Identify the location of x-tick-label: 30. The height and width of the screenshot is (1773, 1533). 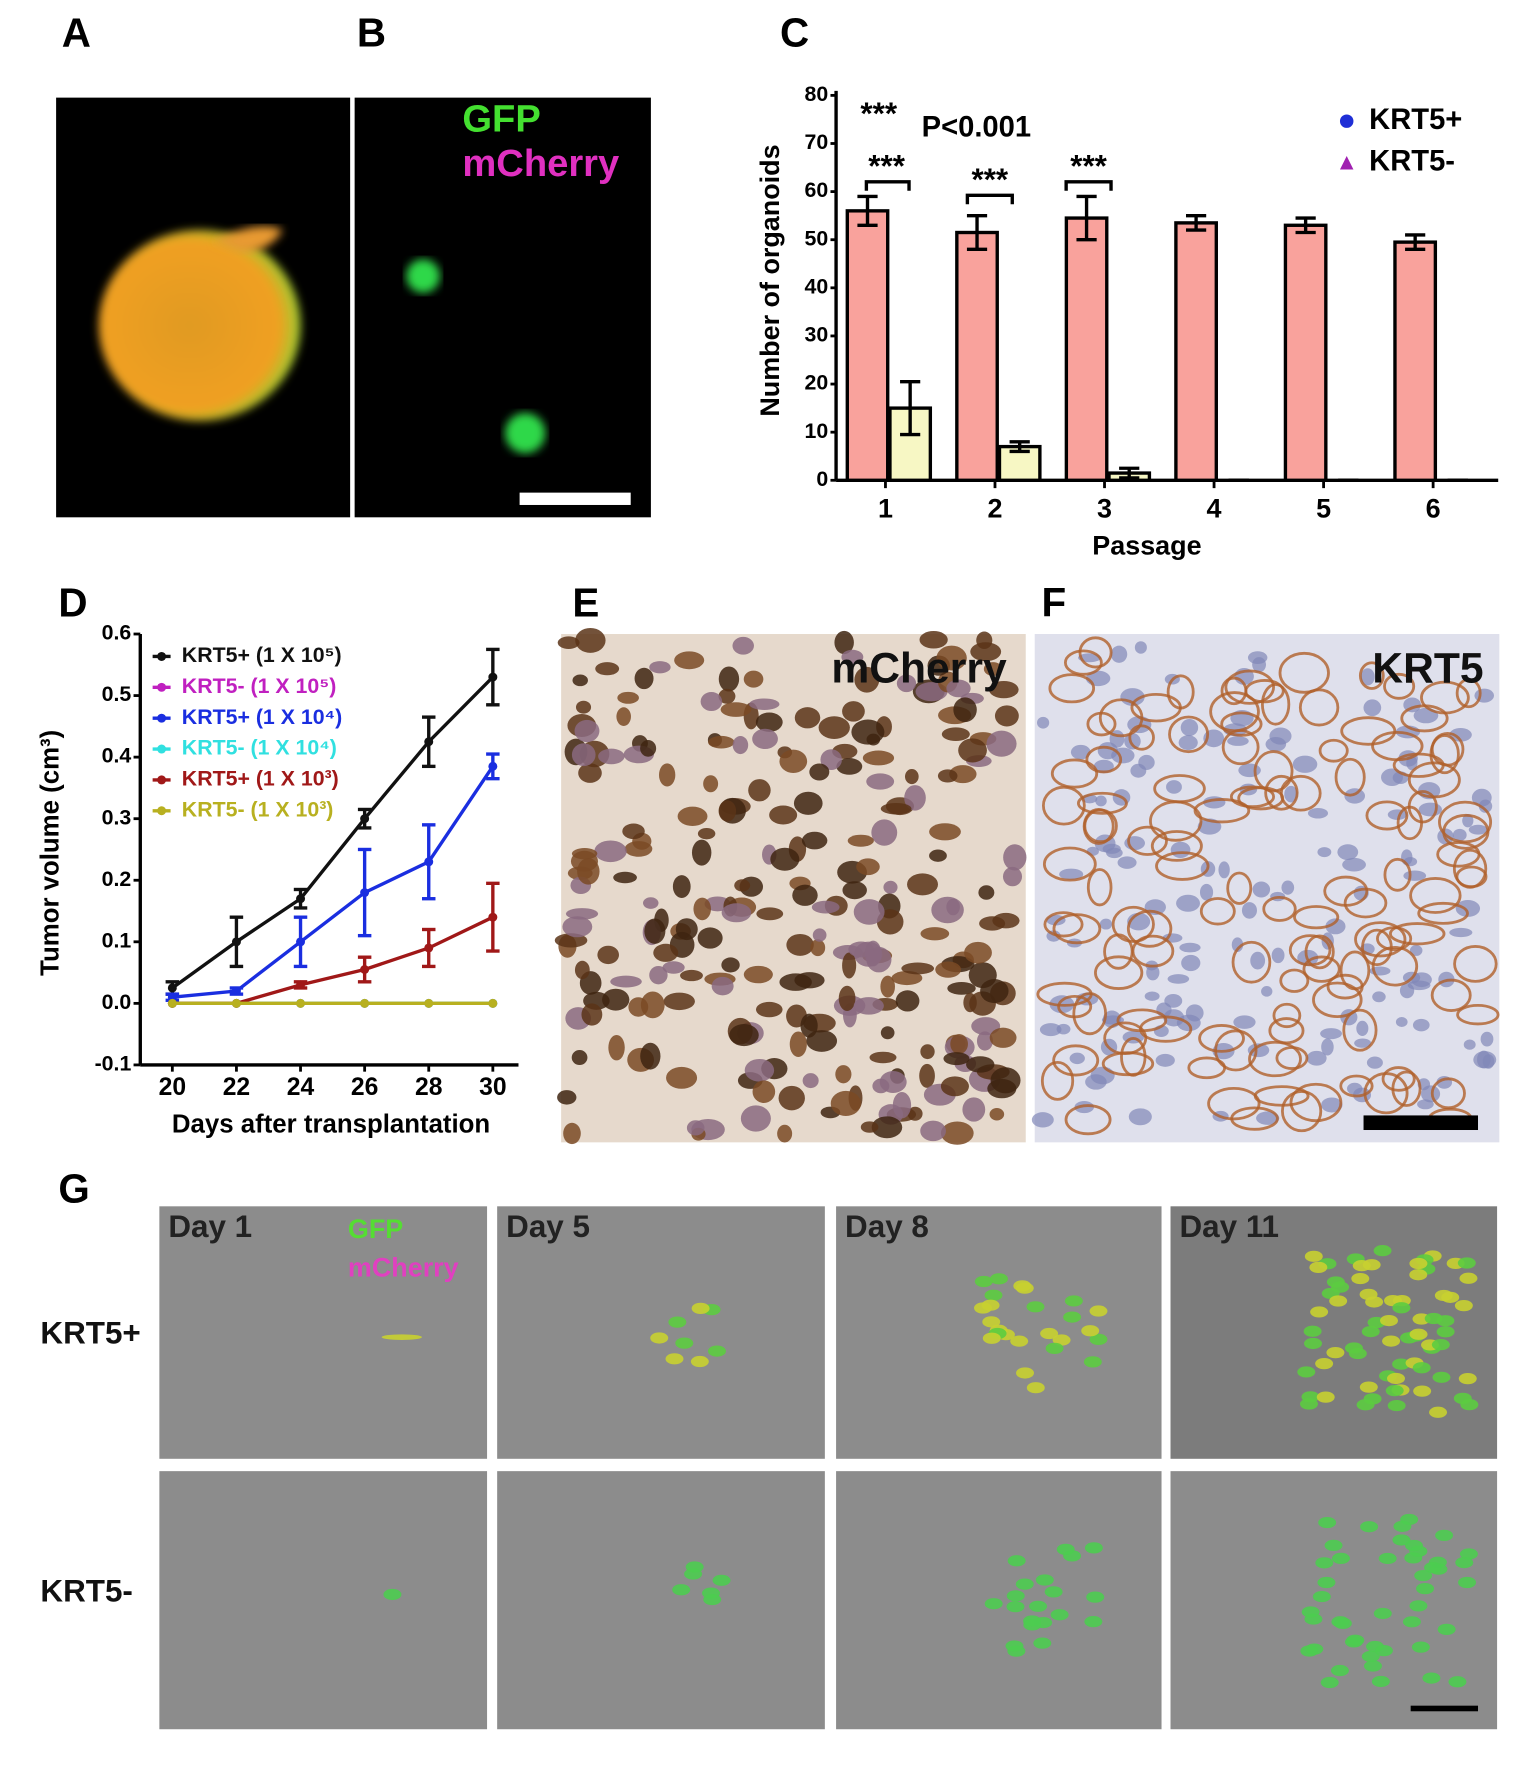
(492, 1087).